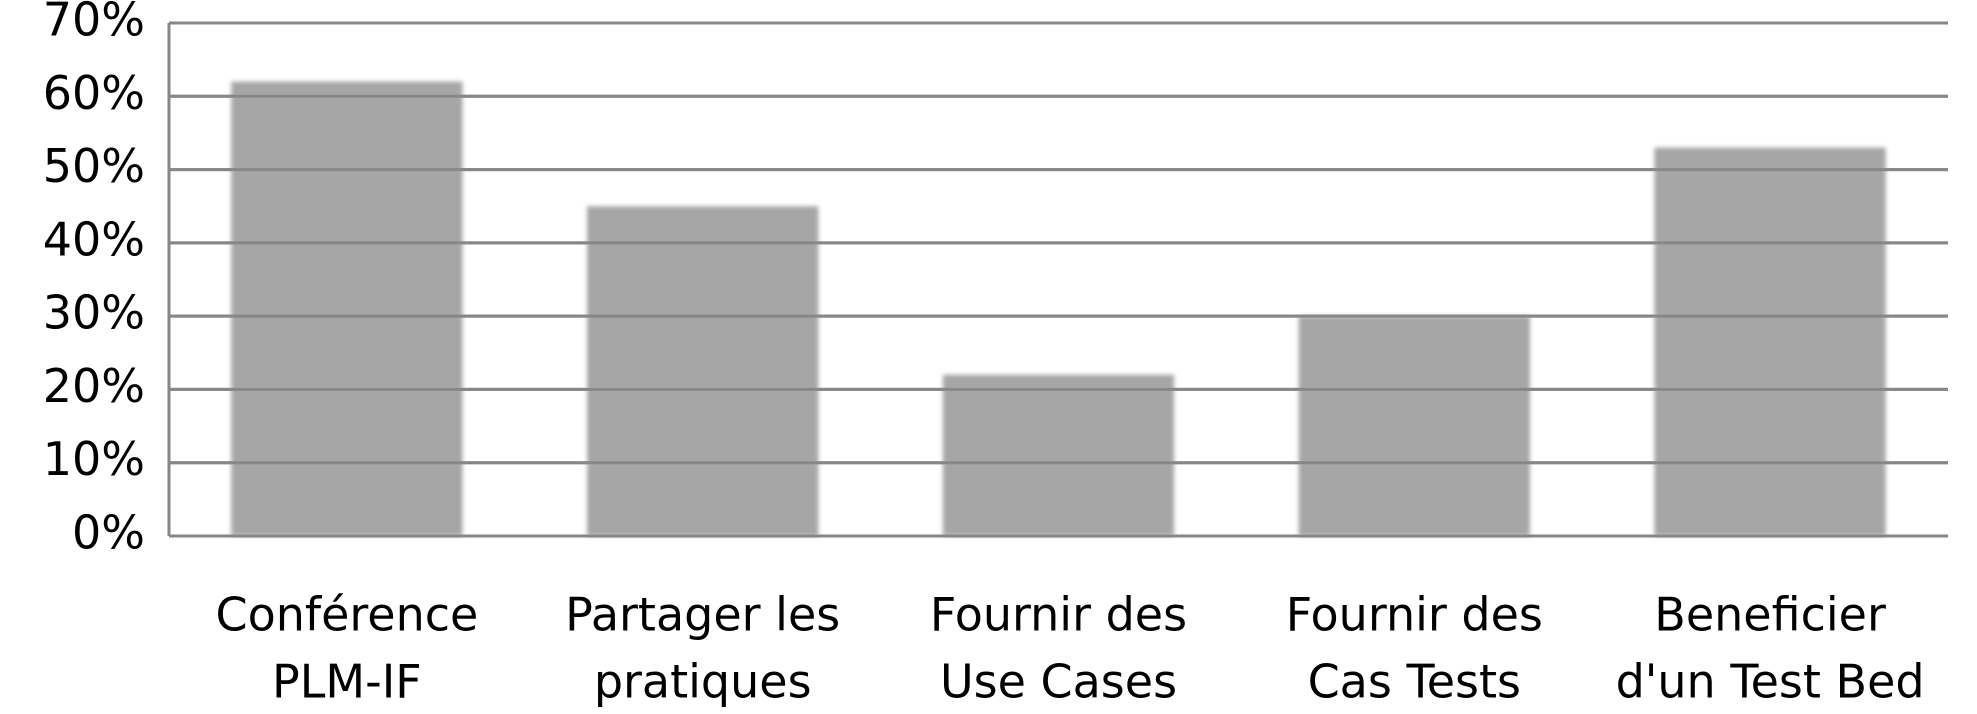 The height and width of the screenshot is (714, 1977). Describe the element at coordinates (702, 615) in the screenshot. I see `x-tick-label: Partager les` at that location.